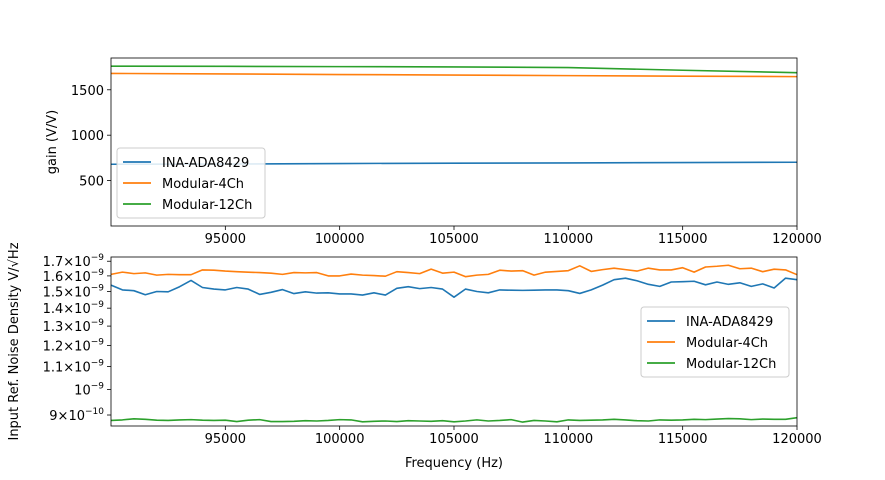  Describe the element at coordinates (74, 345) in the screenshot. I see `y-tick-label: 1.2×10⁻⁹` at that location.